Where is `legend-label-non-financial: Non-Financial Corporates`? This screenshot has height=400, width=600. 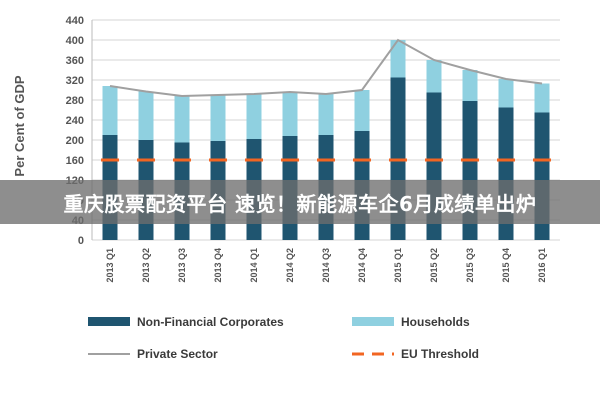
legend-label-non-financial: Non-Financial Corporates is located at coordinates (210, 322).